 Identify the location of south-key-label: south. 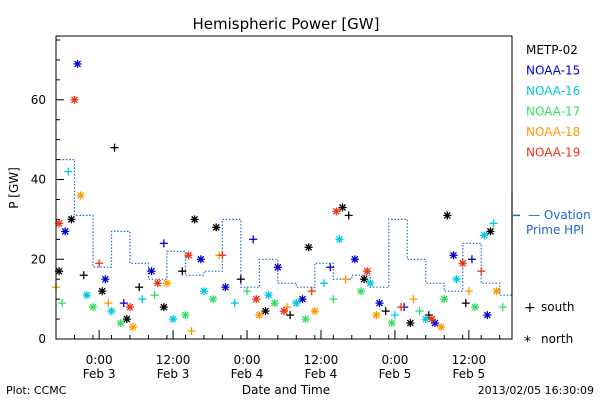
(558, 307).